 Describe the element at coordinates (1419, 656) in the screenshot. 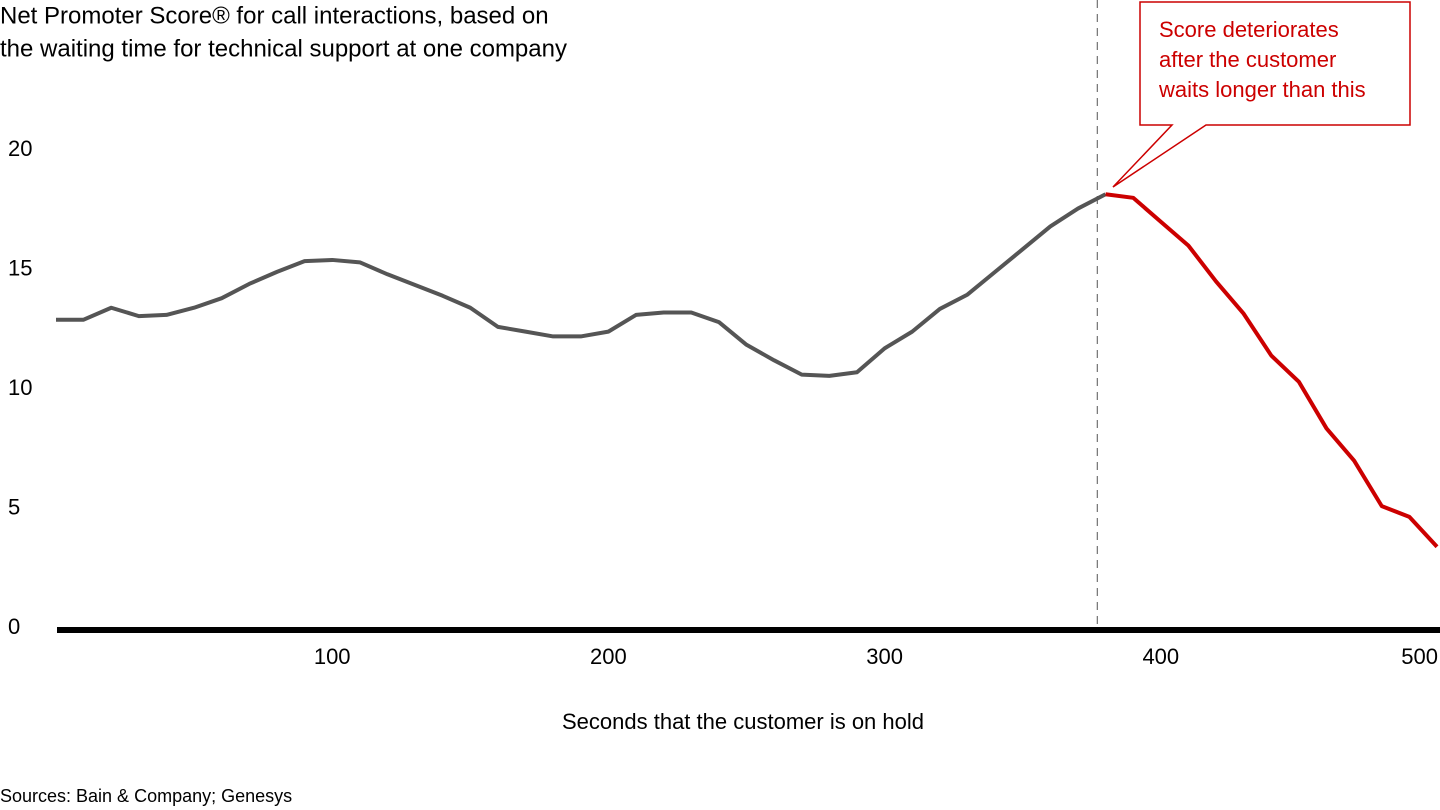

I see `x-tick-label: 500` at that location.